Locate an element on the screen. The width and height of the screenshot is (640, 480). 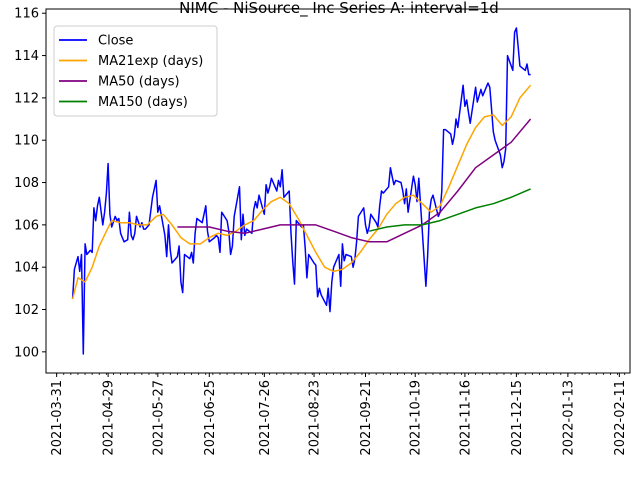
x-tick-label-8: 2021-11-16 is located at coordinates (465, 418).